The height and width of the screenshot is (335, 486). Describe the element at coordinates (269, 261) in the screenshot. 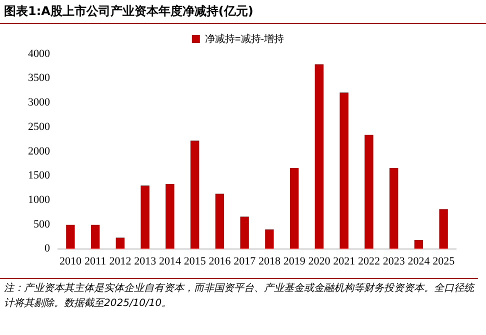

I see `x-tick-label: 2018` at that location.